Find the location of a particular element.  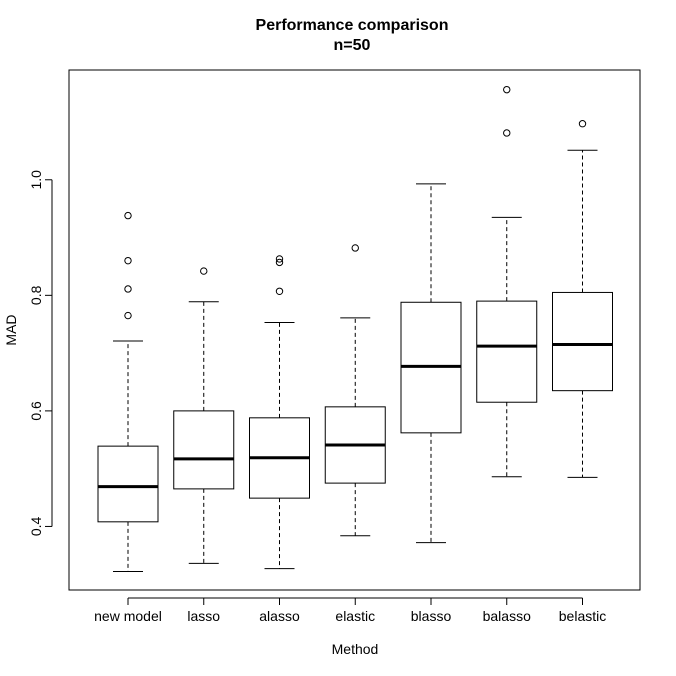

x-tick-label: new model is located at coordinates (128, 616).